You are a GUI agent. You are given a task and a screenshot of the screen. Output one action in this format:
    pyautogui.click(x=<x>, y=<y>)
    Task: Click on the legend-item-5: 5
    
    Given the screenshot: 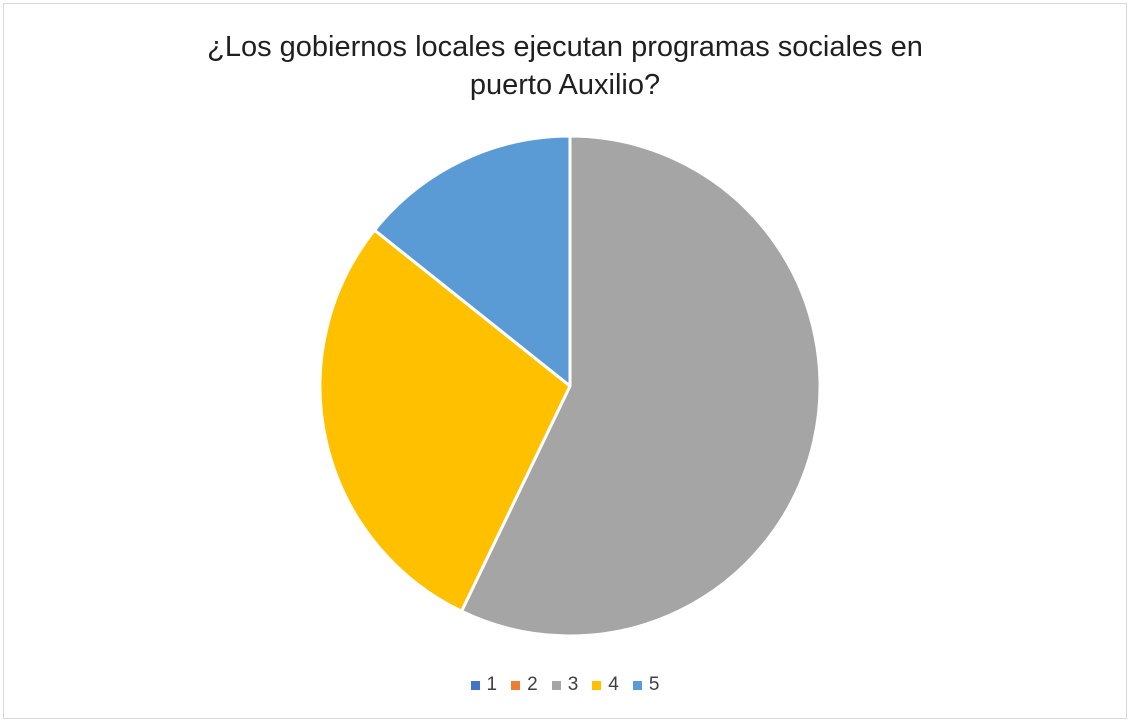 What is the action you would take?
    pyautogui.click(x=646, y=685)
    